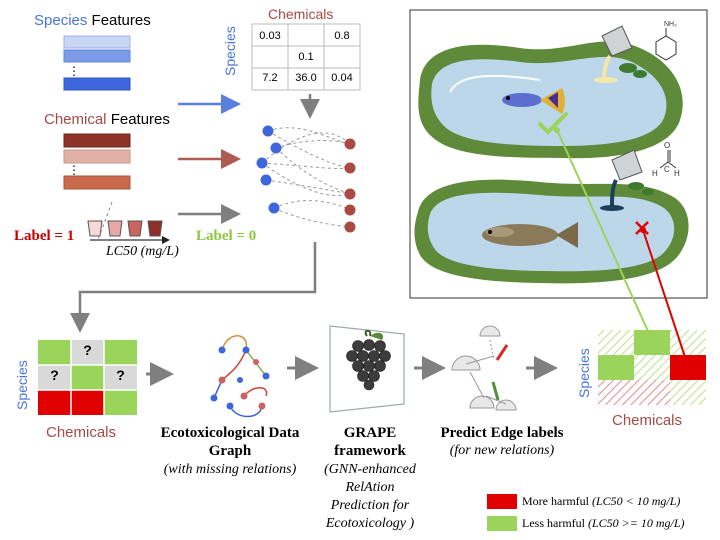 This screenshot has width=720, height=540. What do you see at coordinates (97, 161) in the screenshot?
I see `chemical-feature-stack: ⋮` at bounding box center [97, 161].